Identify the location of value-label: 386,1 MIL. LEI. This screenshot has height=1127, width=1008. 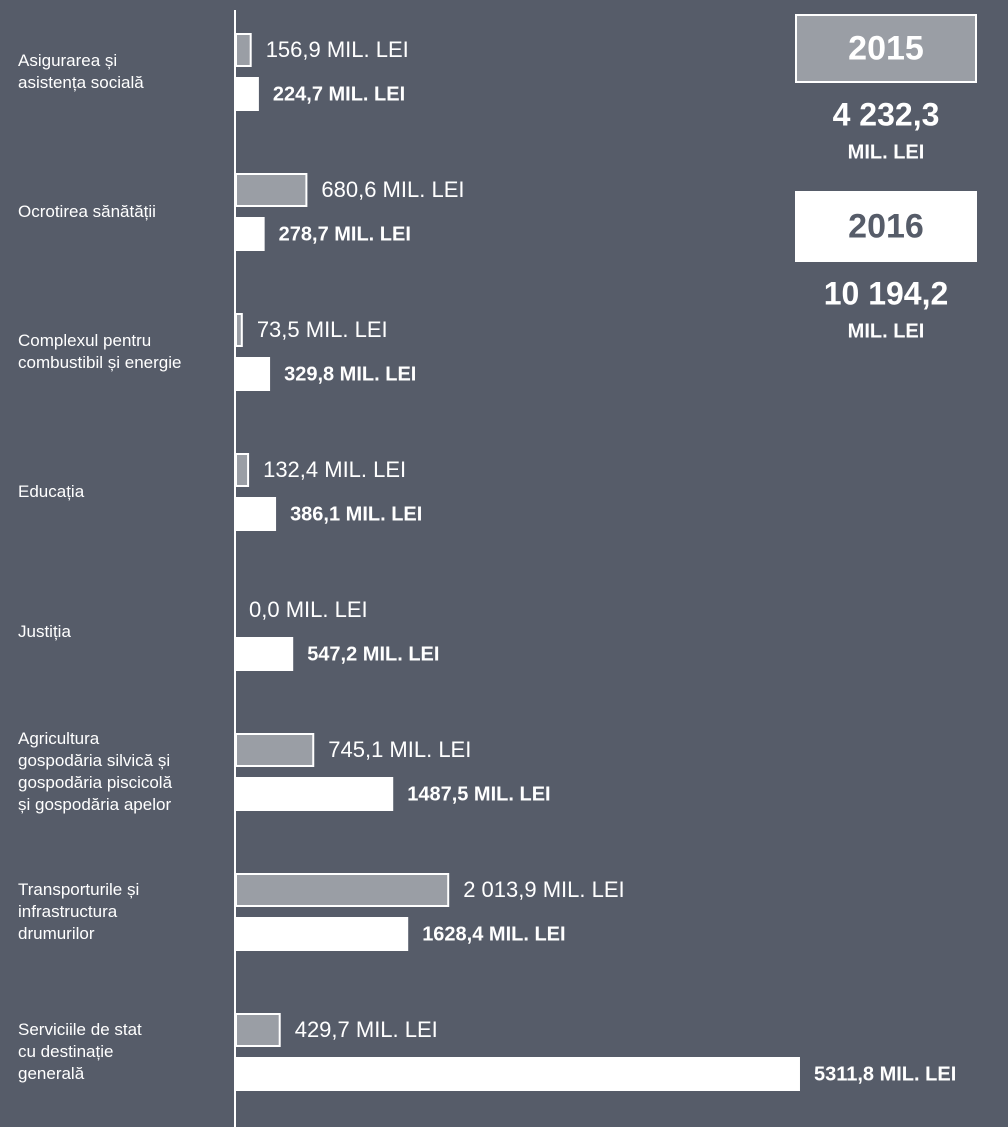
(356, 514).